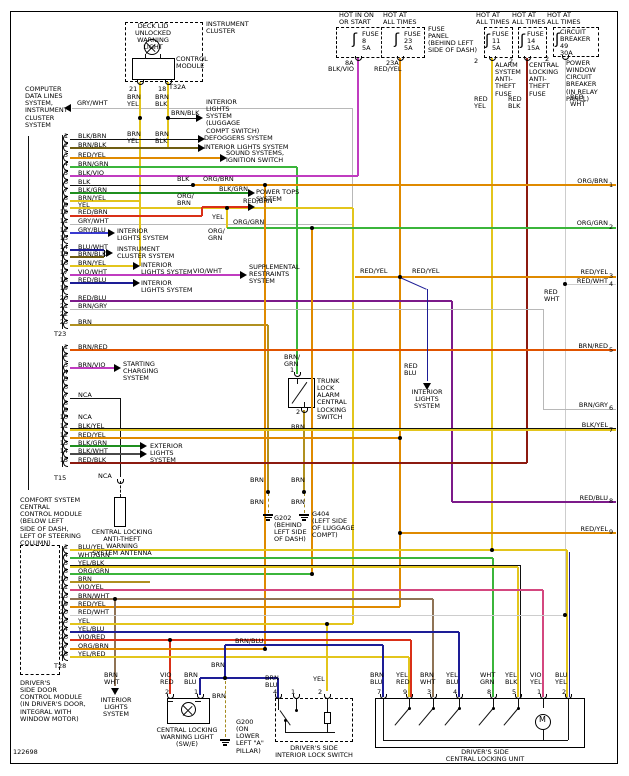 This screenshot has width=629, height=776. Describe the element at coordinates (92, 263) in the screenshot. I see `label: BRN/YEL` at that location.